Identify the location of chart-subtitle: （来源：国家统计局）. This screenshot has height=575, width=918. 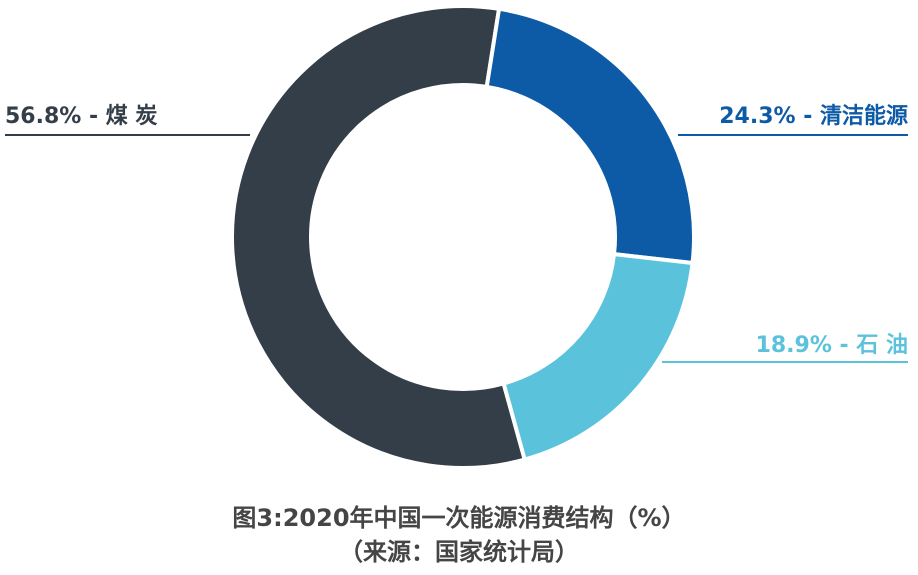
(459, 552).